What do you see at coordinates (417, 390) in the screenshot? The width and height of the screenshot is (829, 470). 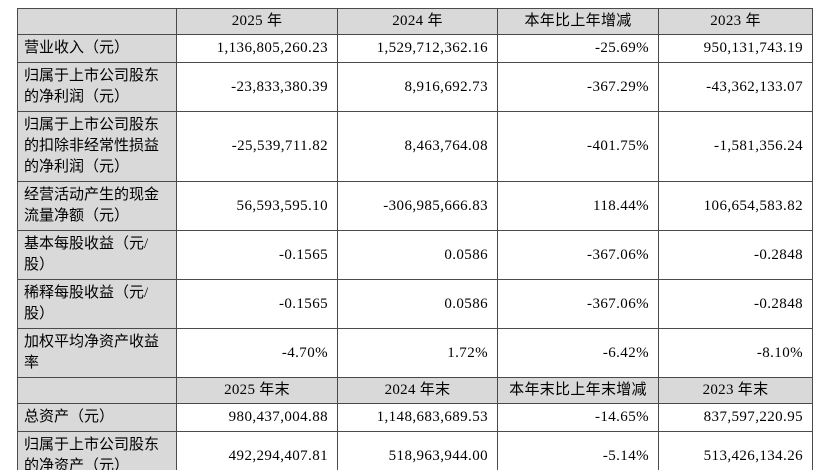 I see `col-header-2024-end: 2024 年末` at bounding box center [417, 390].